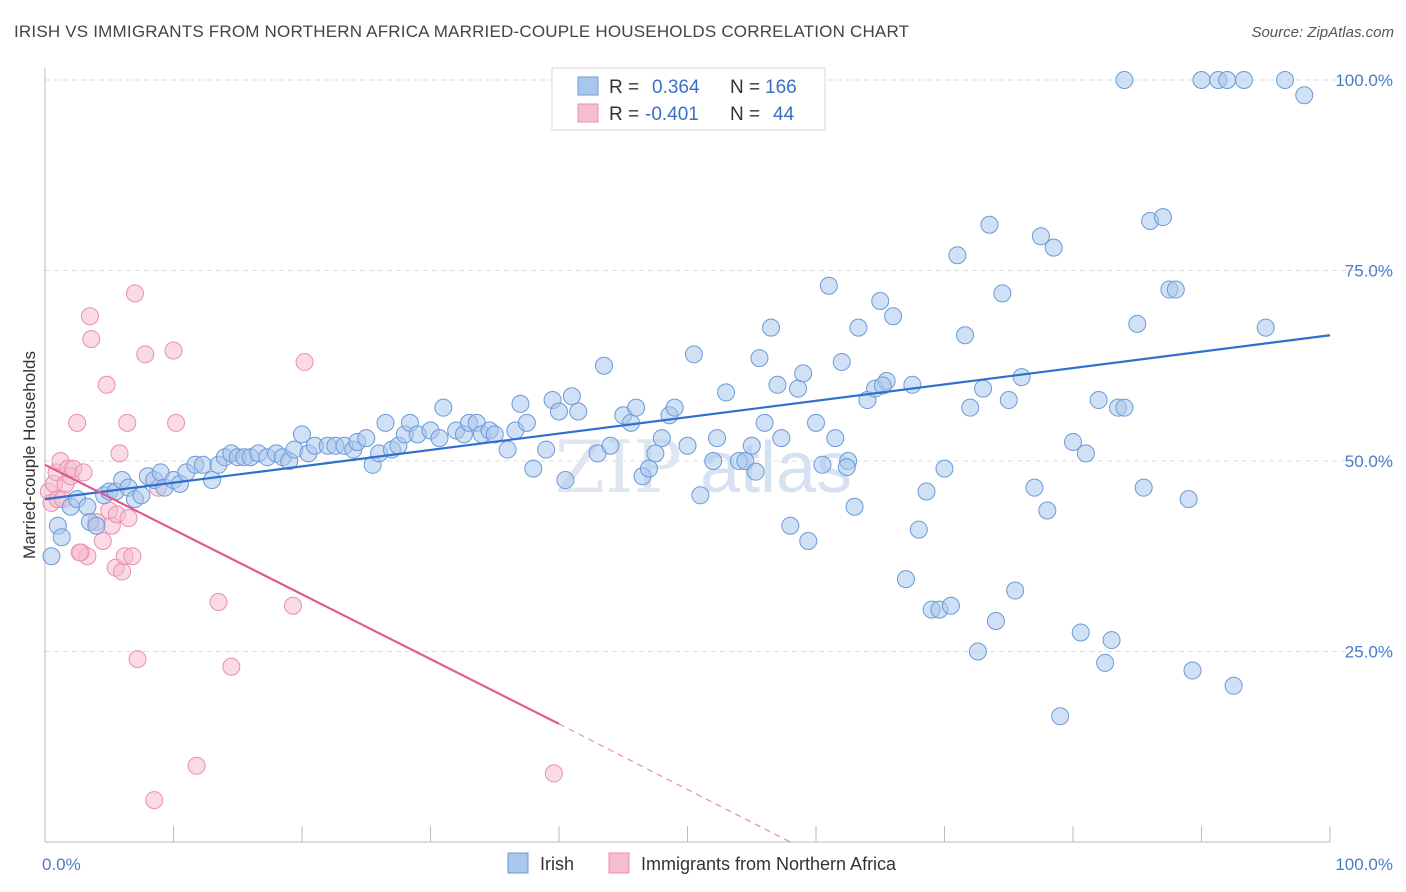  Describe the element at coordinates (781, 87) in the screenshot. I see `legend-n-value-1: 166` at that location.